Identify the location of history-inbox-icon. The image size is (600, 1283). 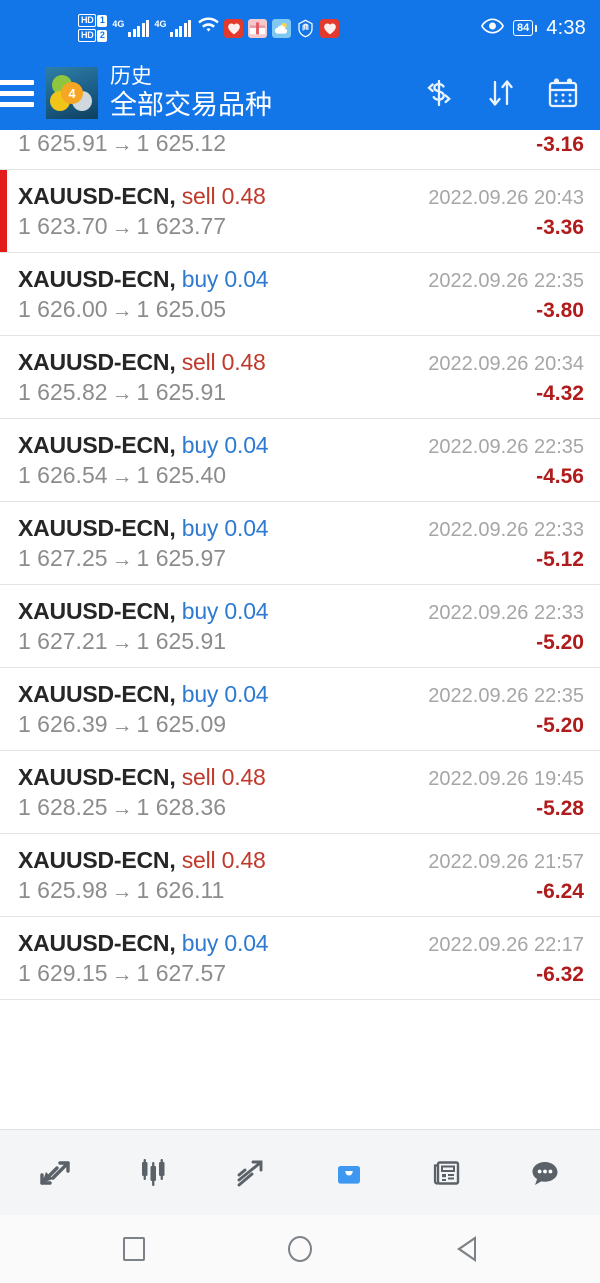
(349, 1173).